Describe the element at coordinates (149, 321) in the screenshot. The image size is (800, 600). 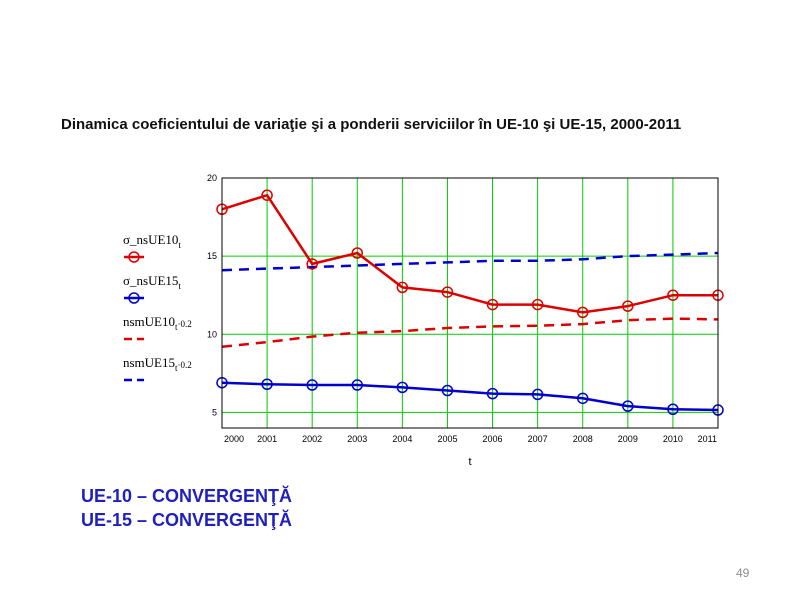
I see `legend-label-main: nsmUE10` at that location.